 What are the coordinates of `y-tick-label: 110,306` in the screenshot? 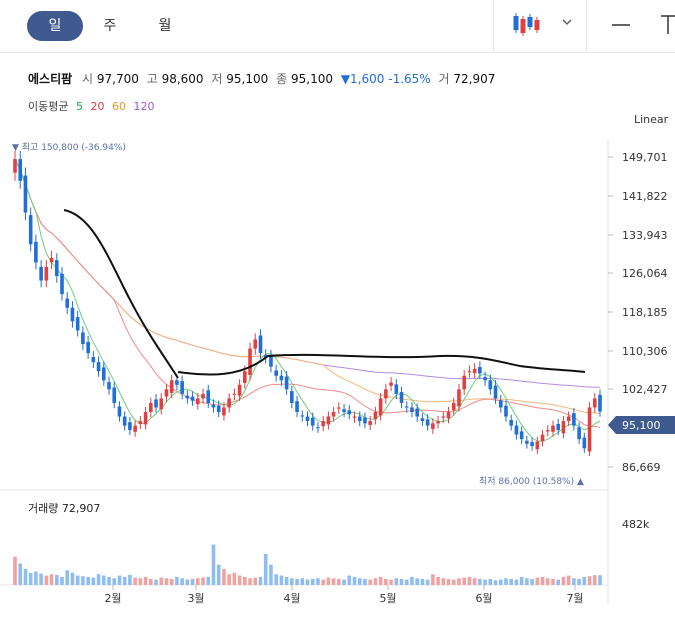 It's located at (645, 351).